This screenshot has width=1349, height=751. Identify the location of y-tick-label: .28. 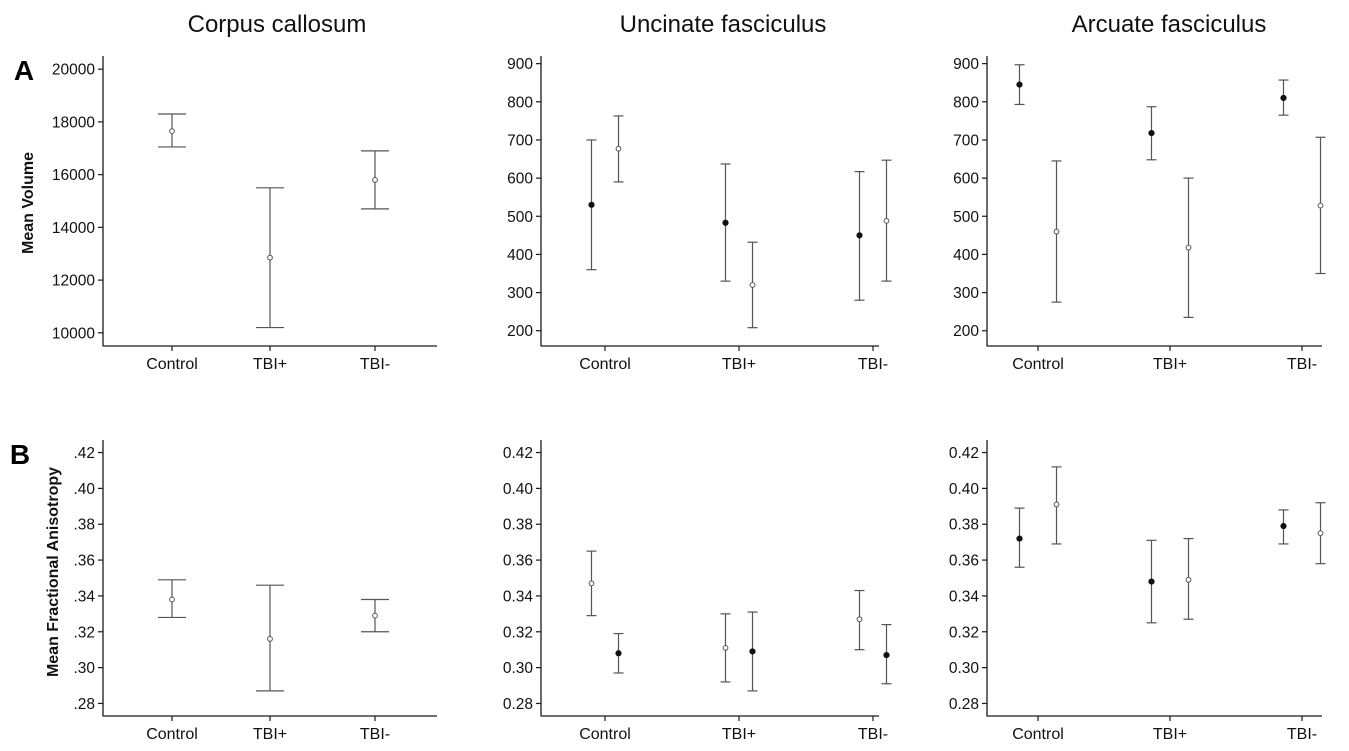
(84, 704).